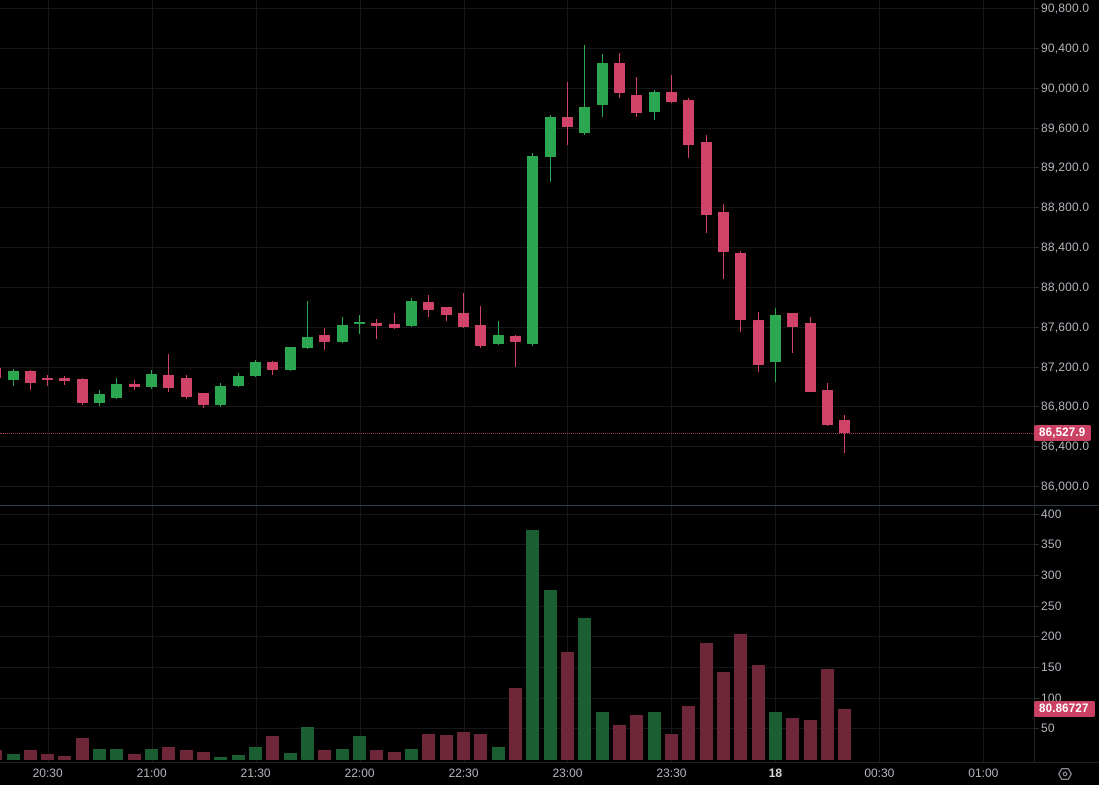  What do you see at coordinates (1065, 127) in the screenshot?
I see `price-axis-label: 89,600.0` at bounding box center [1065, 127].